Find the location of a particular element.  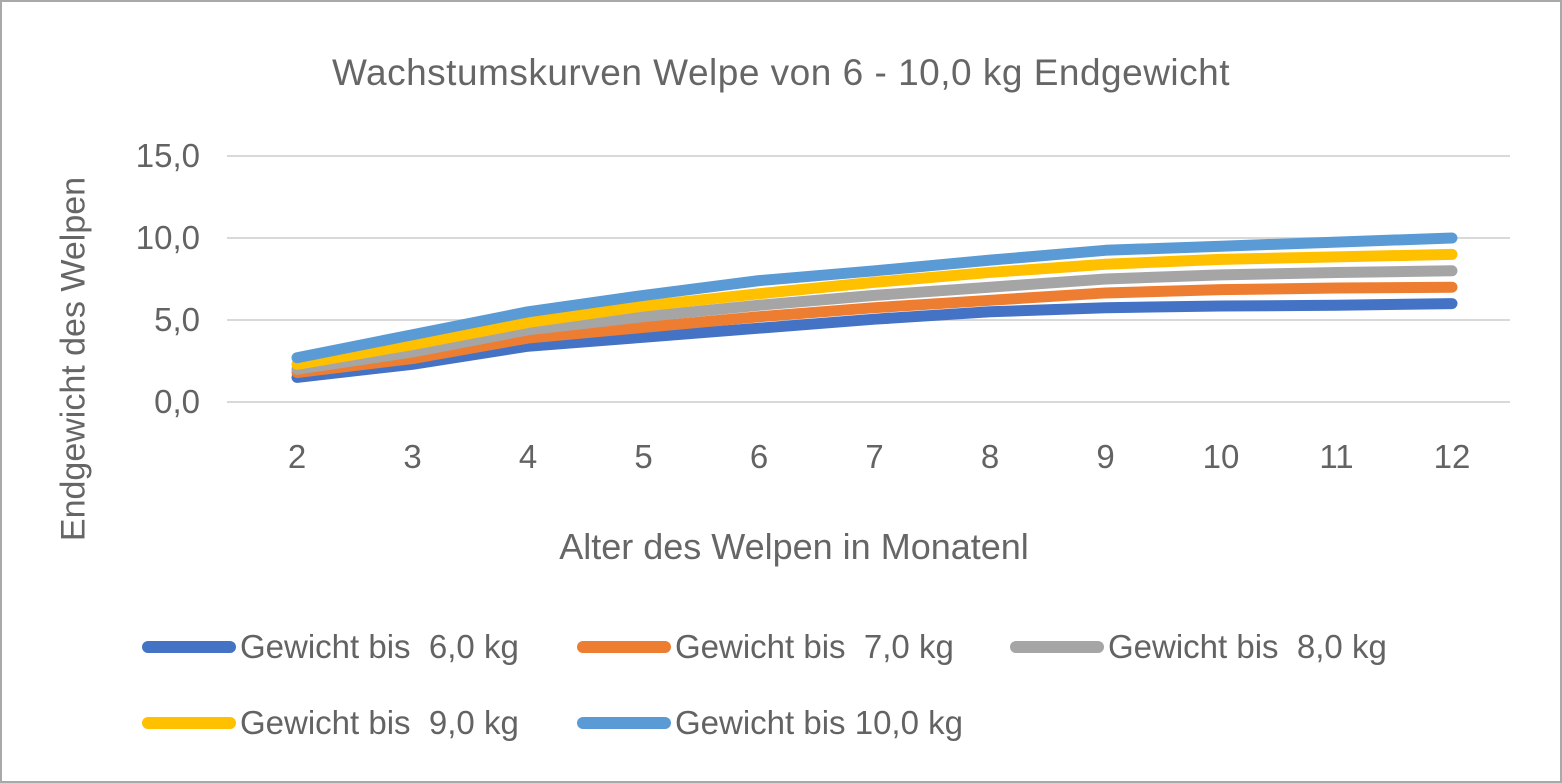

legend-item: Gewicht bis 8,0 kg is located at coordinates (1198, 647).